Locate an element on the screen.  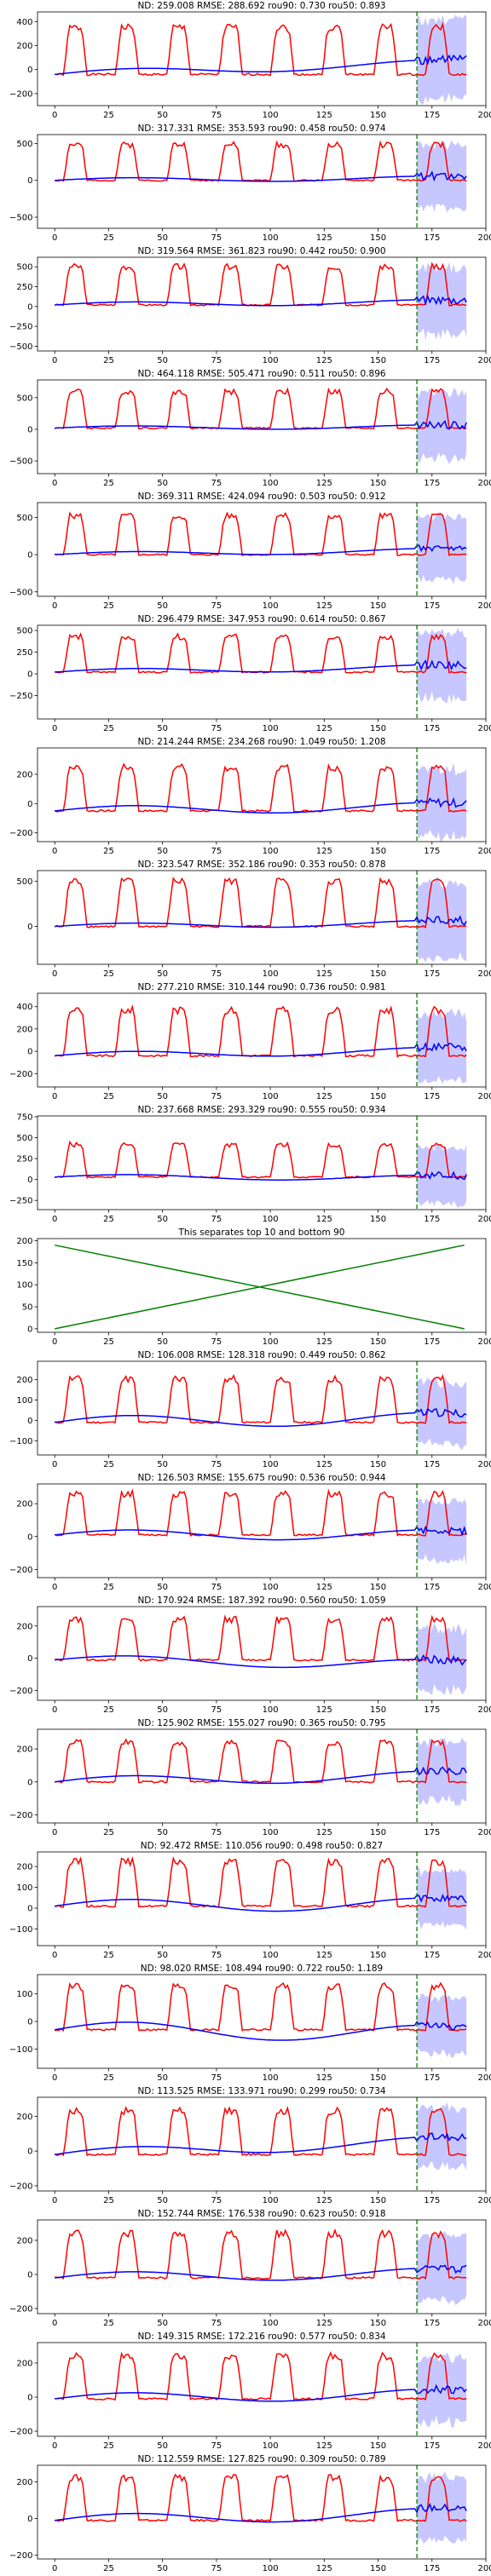
y-tick-label: 250 is located at coordinates (24, 1159).